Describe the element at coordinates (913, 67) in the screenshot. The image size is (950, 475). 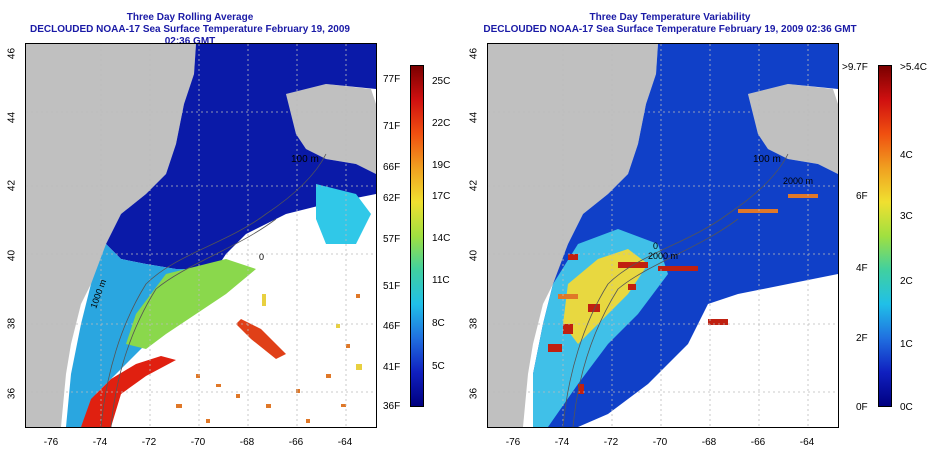
I see `right-cb-C-0: >5.4C` at that location.